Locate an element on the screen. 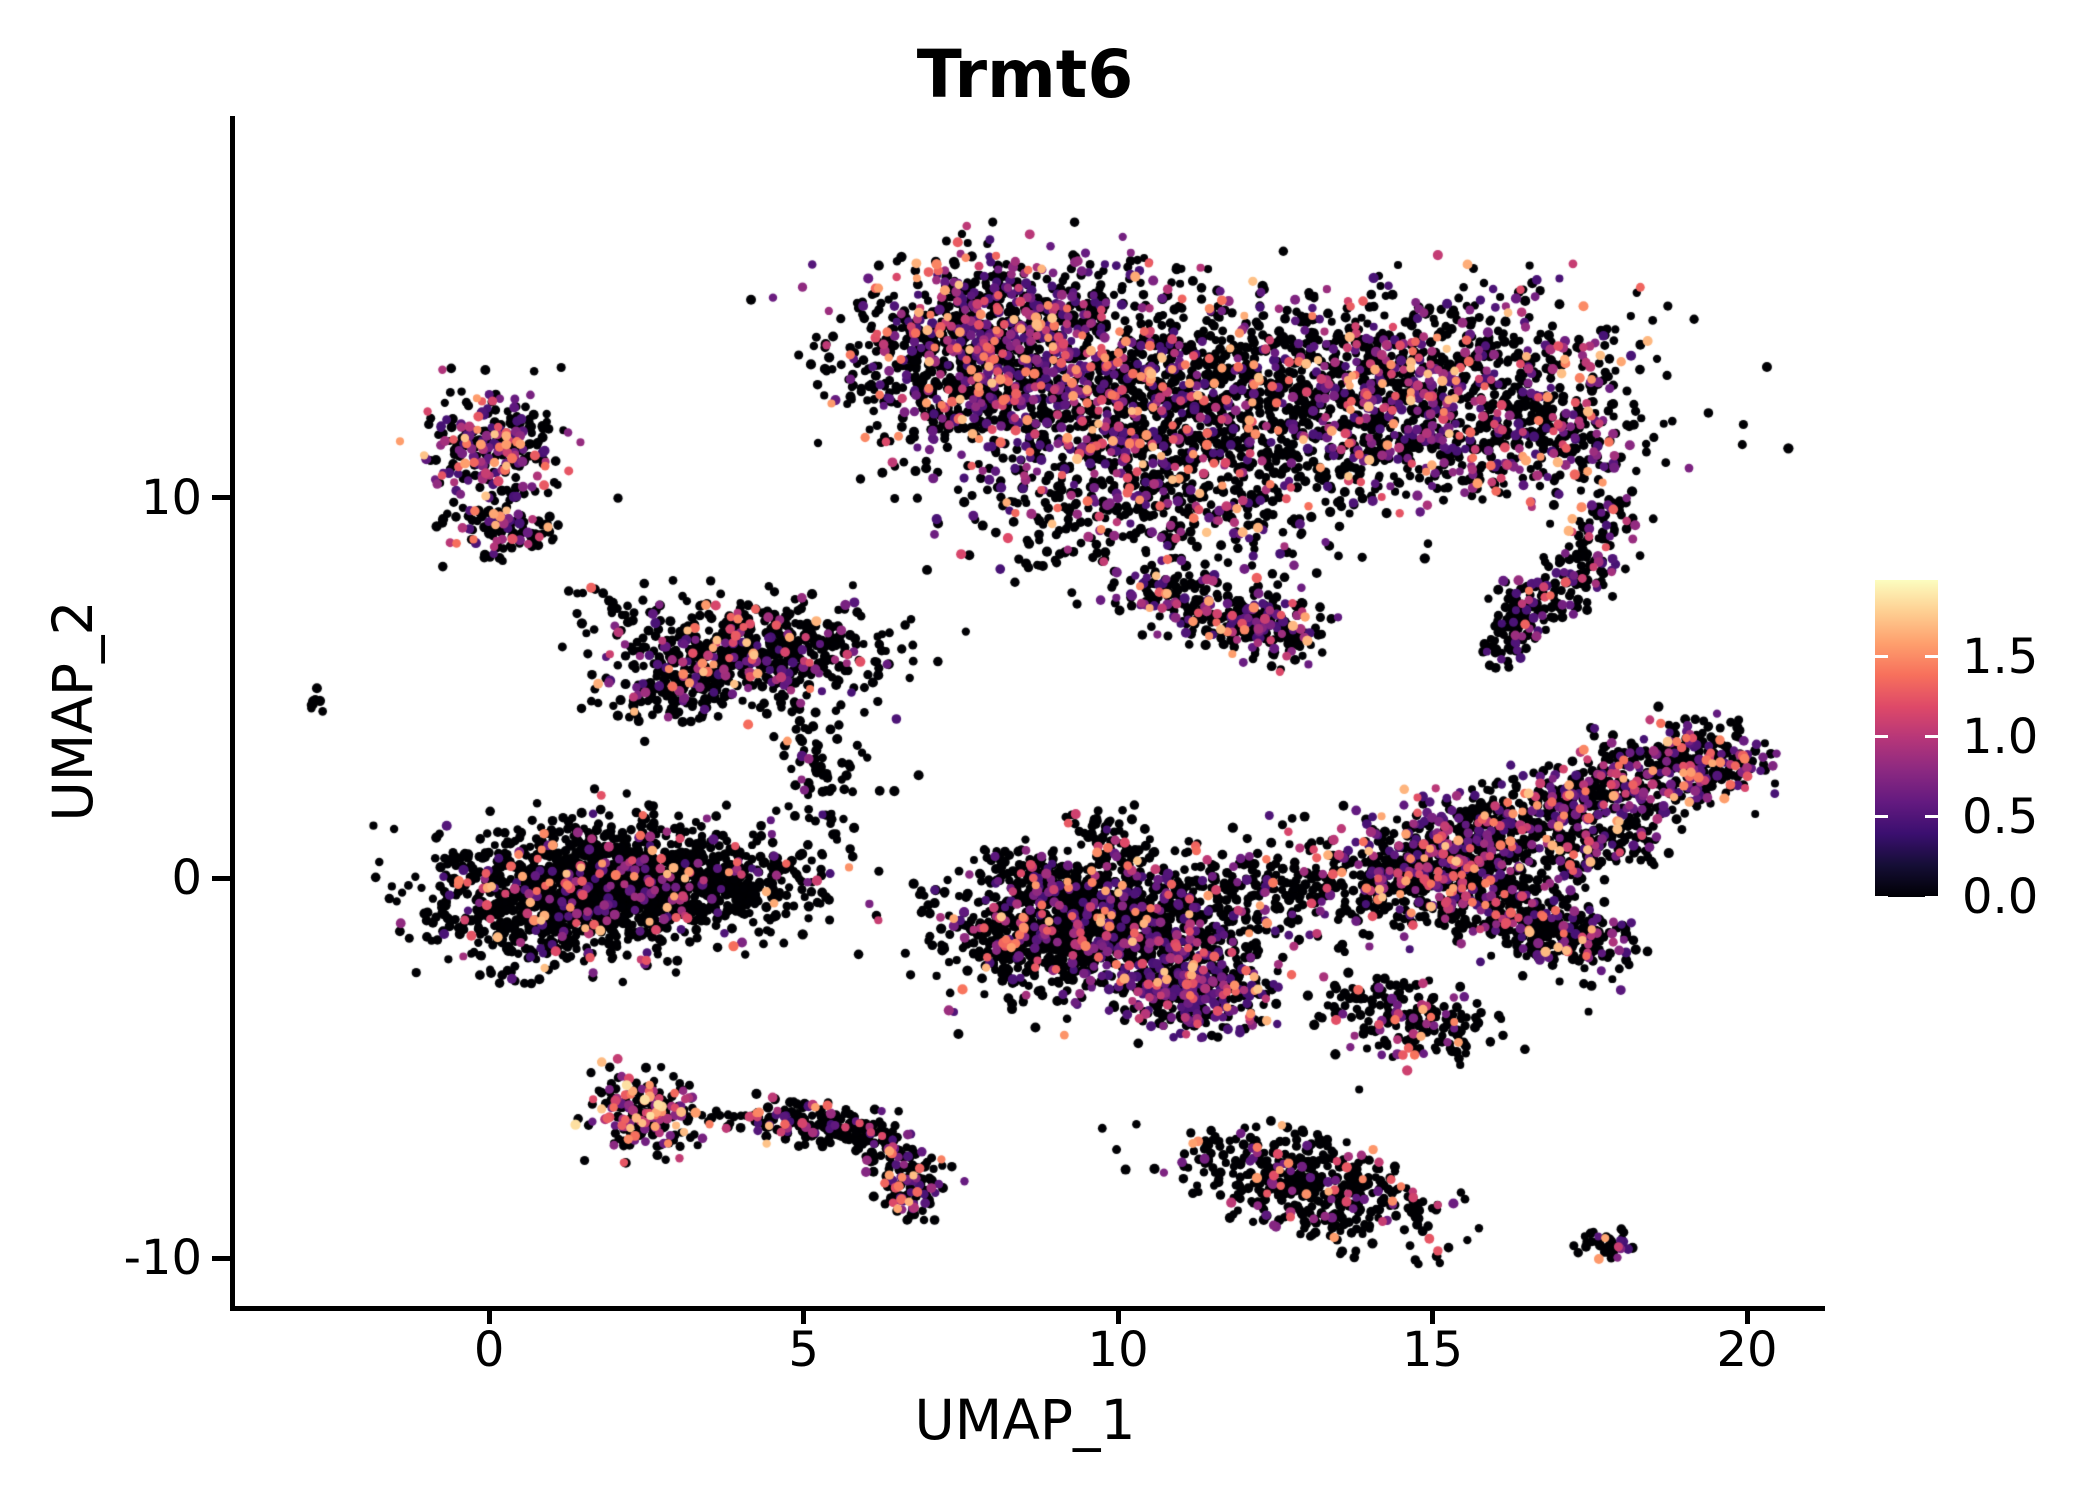 The width and height of the screenshot is (2100, 1500). y-tick-label: -10 is located at coordinates (162, 1258).